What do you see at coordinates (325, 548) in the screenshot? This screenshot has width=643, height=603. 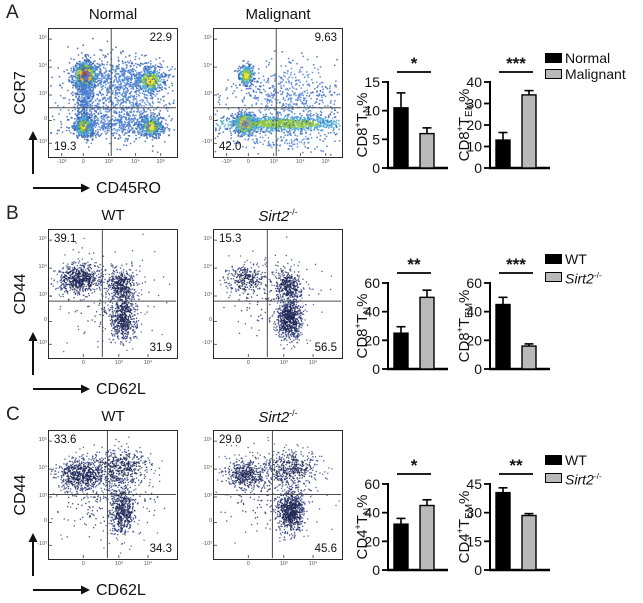 I see `quadrant-percentage: 45.6` at bounding box center [325, 548].